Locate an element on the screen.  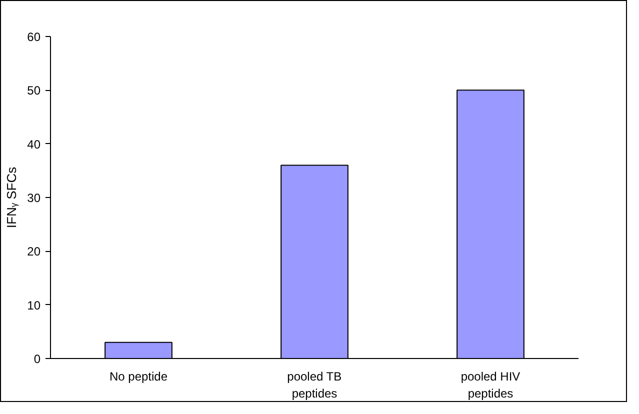
x-tick-label: pooled HIV peptides is located at coordinates (490, 385).